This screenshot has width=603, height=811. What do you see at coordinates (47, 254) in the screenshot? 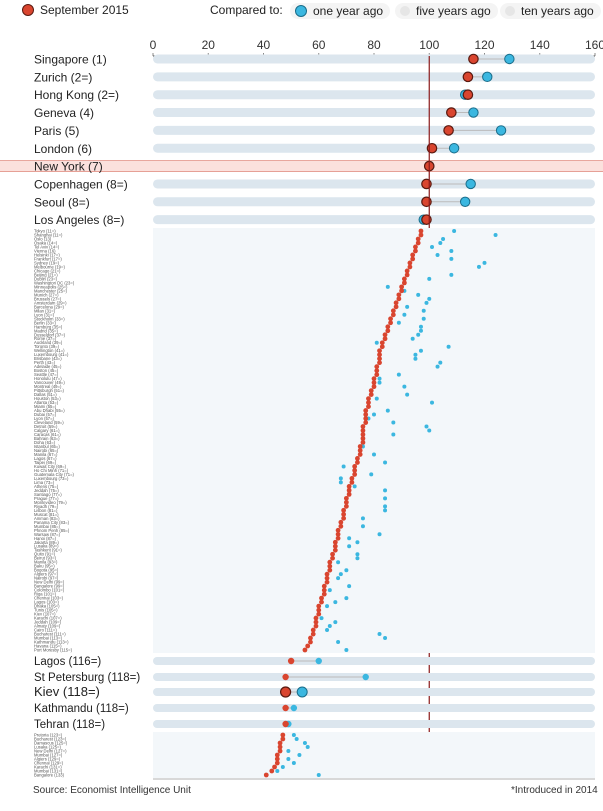
I see `small-city-label: Helsinki (17=)` at bounding box center [47, 254].